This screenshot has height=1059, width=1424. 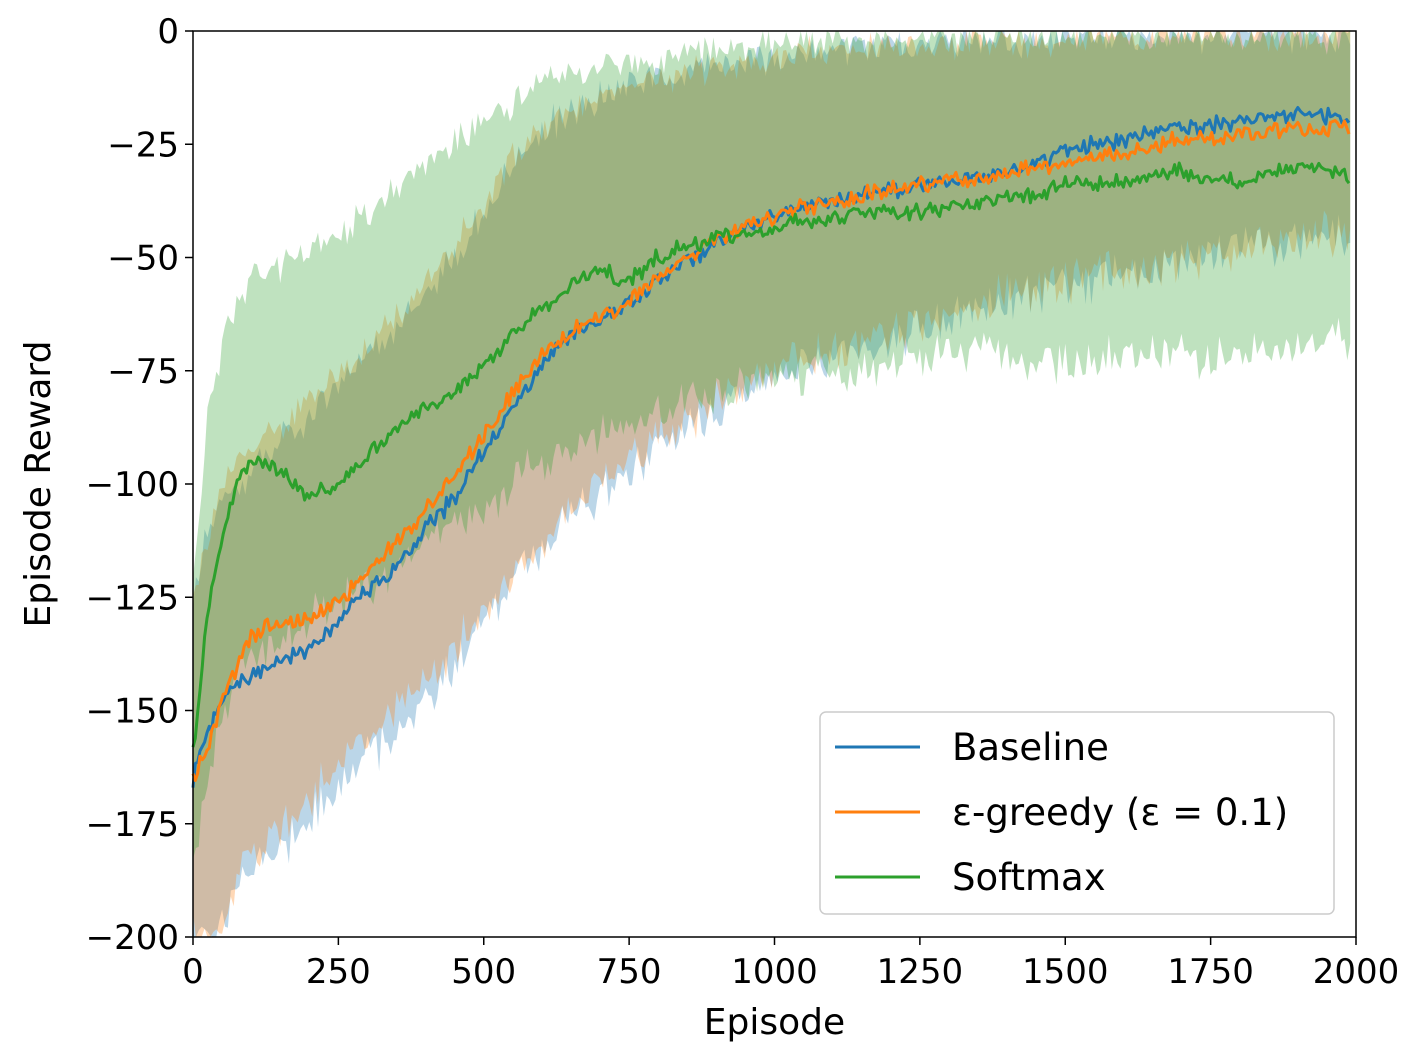 What do you see at coordinates (132, 825) in the screenshot?
I see `y-tick-label: −175` at bounding box center [132, 825].